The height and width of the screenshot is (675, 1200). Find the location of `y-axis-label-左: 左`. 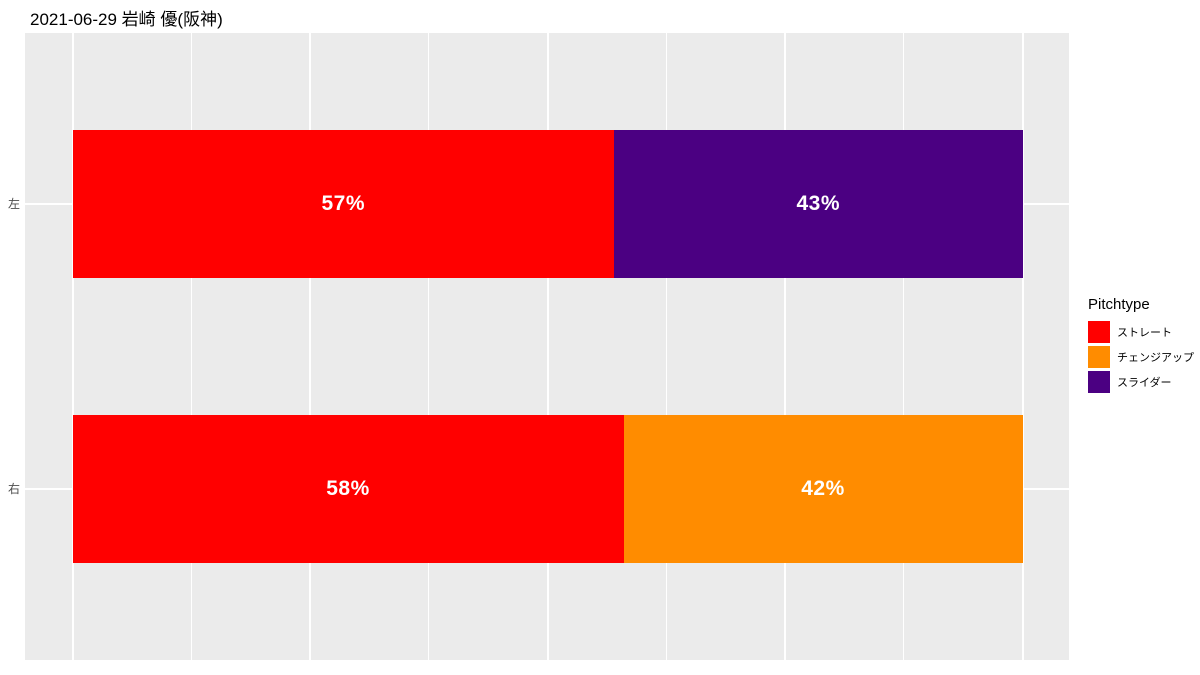

y-axis-label-左: 左 is located at coordinates (13, 204).